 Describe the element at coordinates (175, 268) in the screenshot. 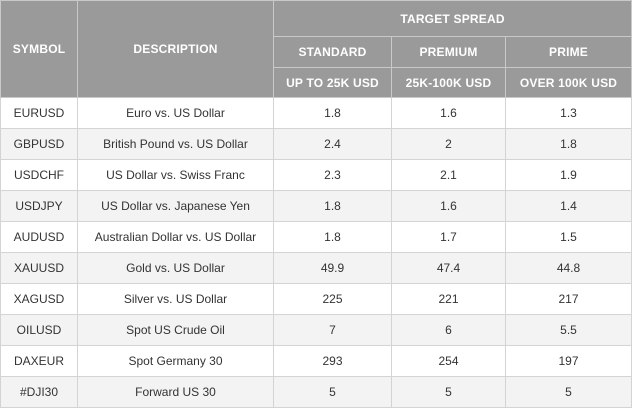

I see `cell-description: Gold vs. US Dollar` at that location.